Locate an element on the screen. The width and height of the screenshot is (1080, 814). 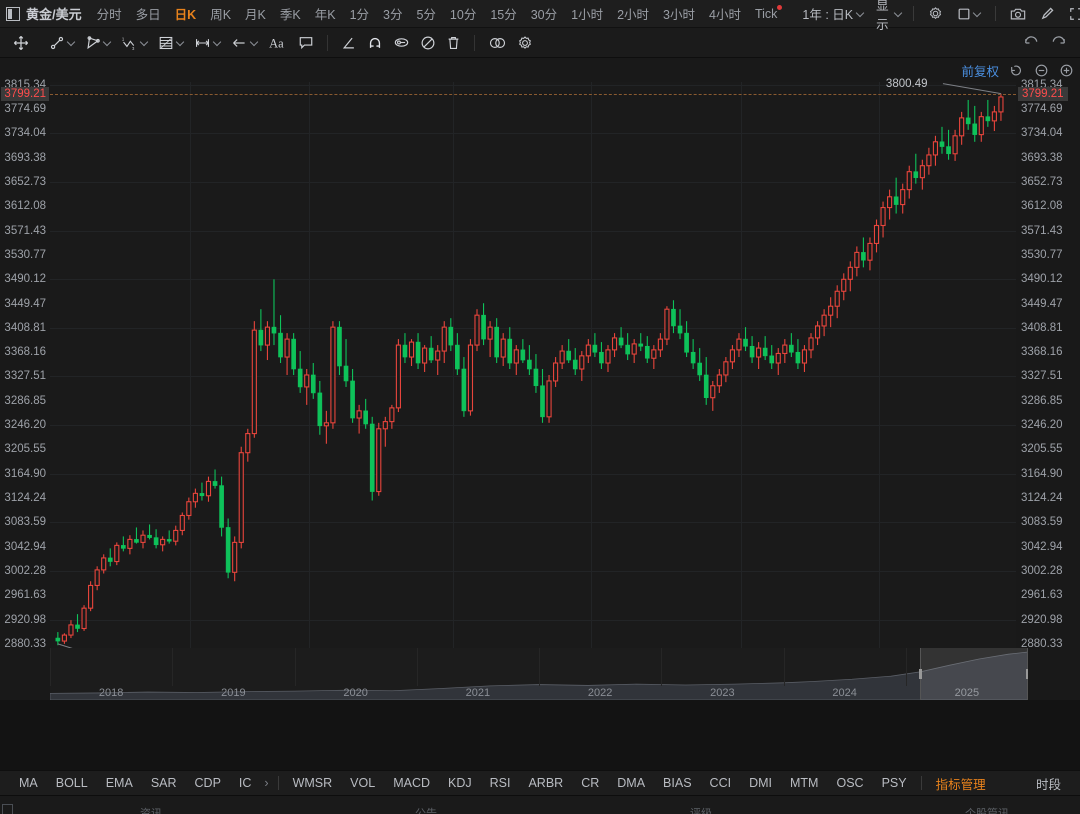
timeframe-2: 日K is located at coordinates (185, 15).